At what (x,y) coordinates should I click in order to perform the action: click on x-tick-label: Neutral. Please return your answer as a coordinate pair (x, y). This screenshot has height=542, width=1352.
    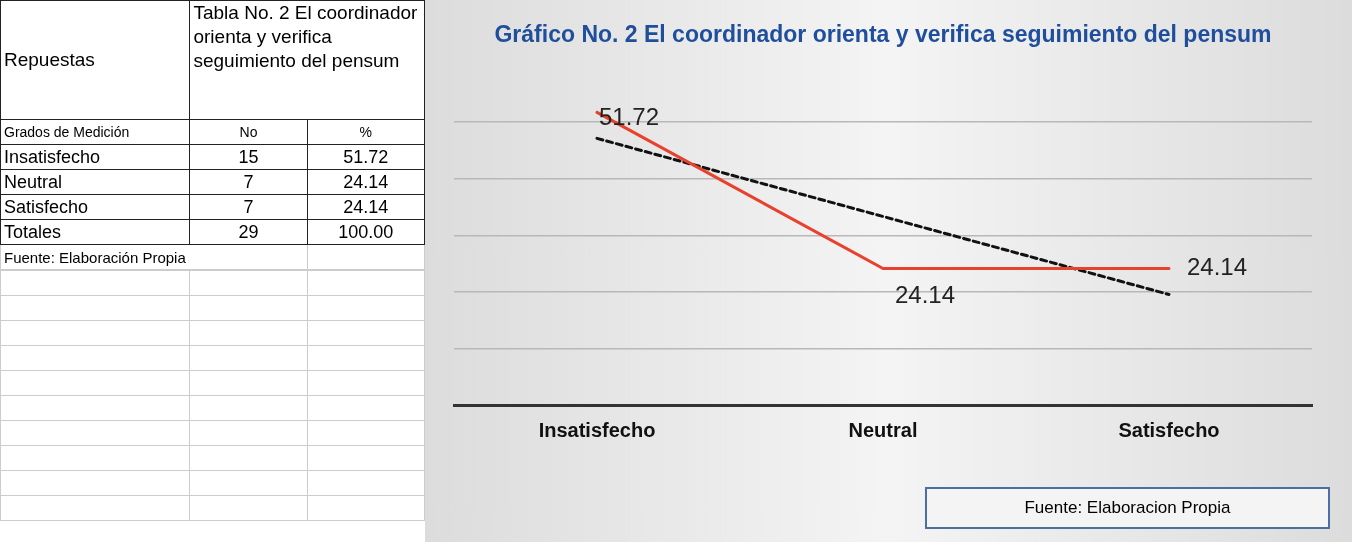
    Looking at the image, I should click on (883, 429).